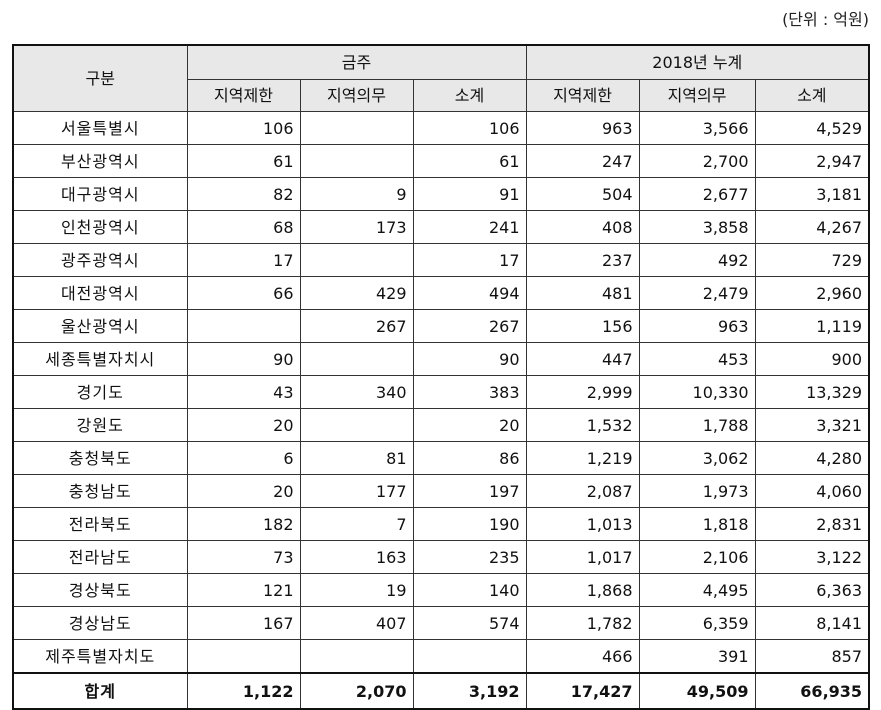 Image resolution: width=881 pixels, height=710 pixels. Describe the element at coordinates (100, 458) in the screenshot. I see `region-cell: 충청북도` at that location.